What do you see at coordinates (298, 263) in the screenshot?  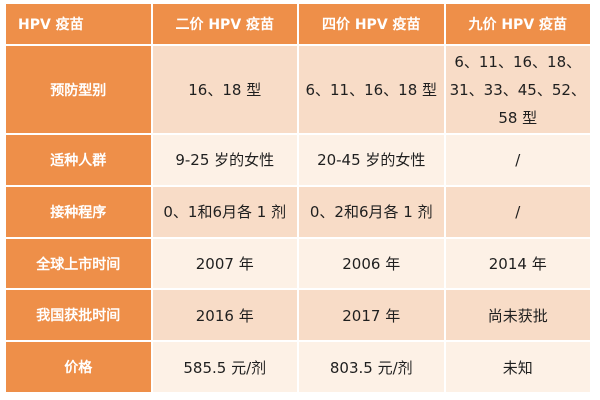 I see `table-row: 全球上市时间 2007 年 2006 年 2014 年` at bounding box center [298, 263].